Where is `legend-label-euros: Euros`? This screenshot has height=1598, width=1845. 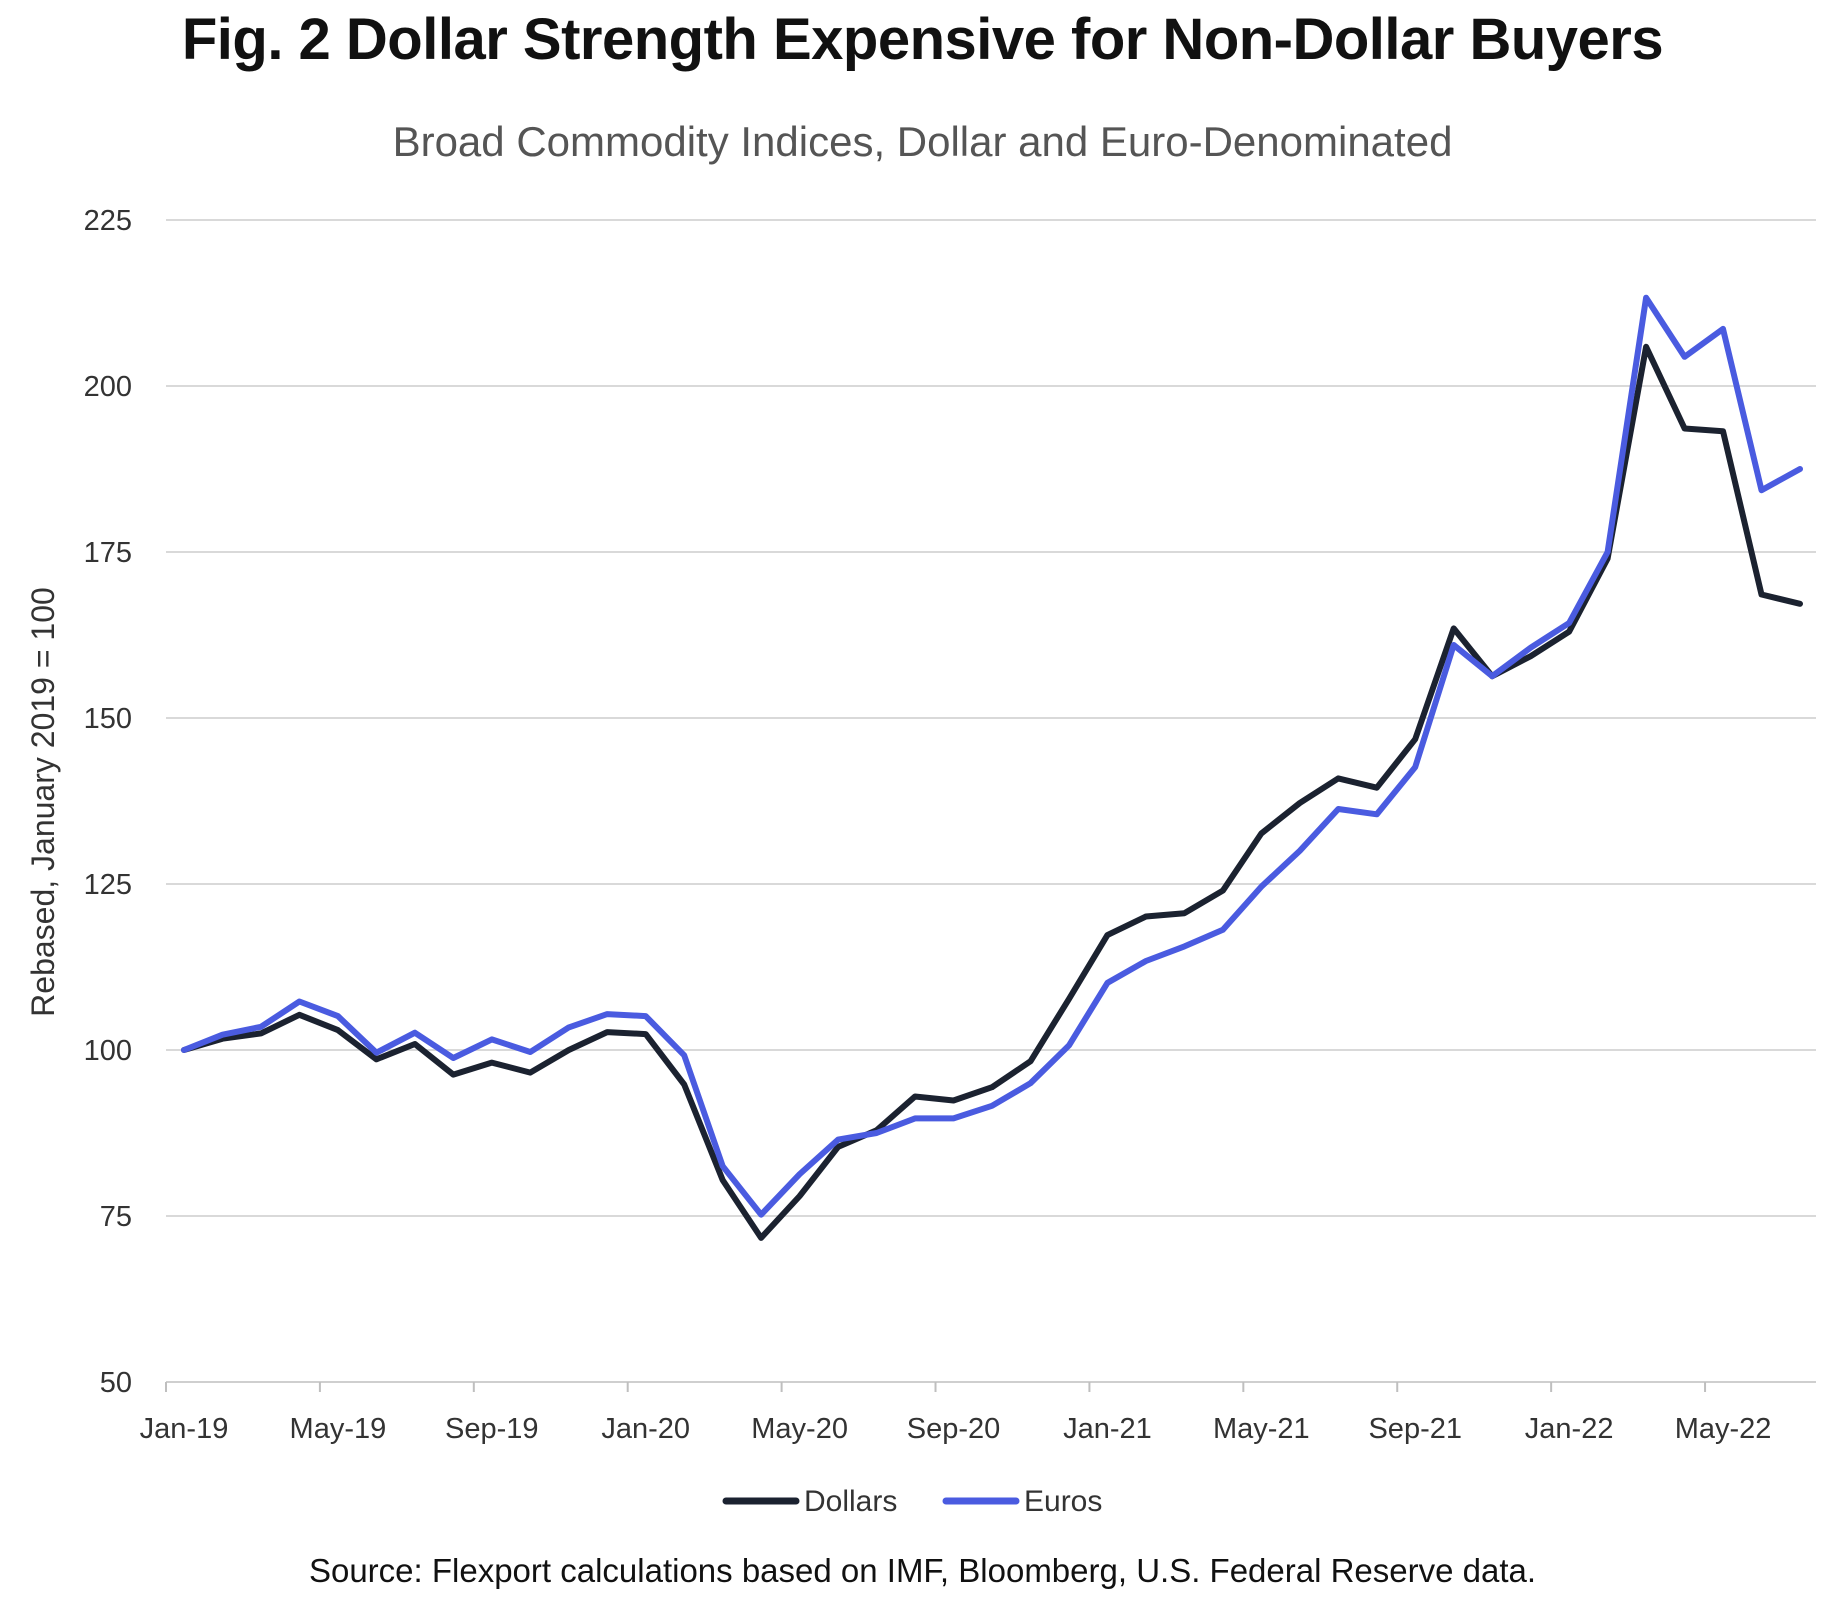
legend-label-euros: Euros is located at coordinates (1063, 1501).